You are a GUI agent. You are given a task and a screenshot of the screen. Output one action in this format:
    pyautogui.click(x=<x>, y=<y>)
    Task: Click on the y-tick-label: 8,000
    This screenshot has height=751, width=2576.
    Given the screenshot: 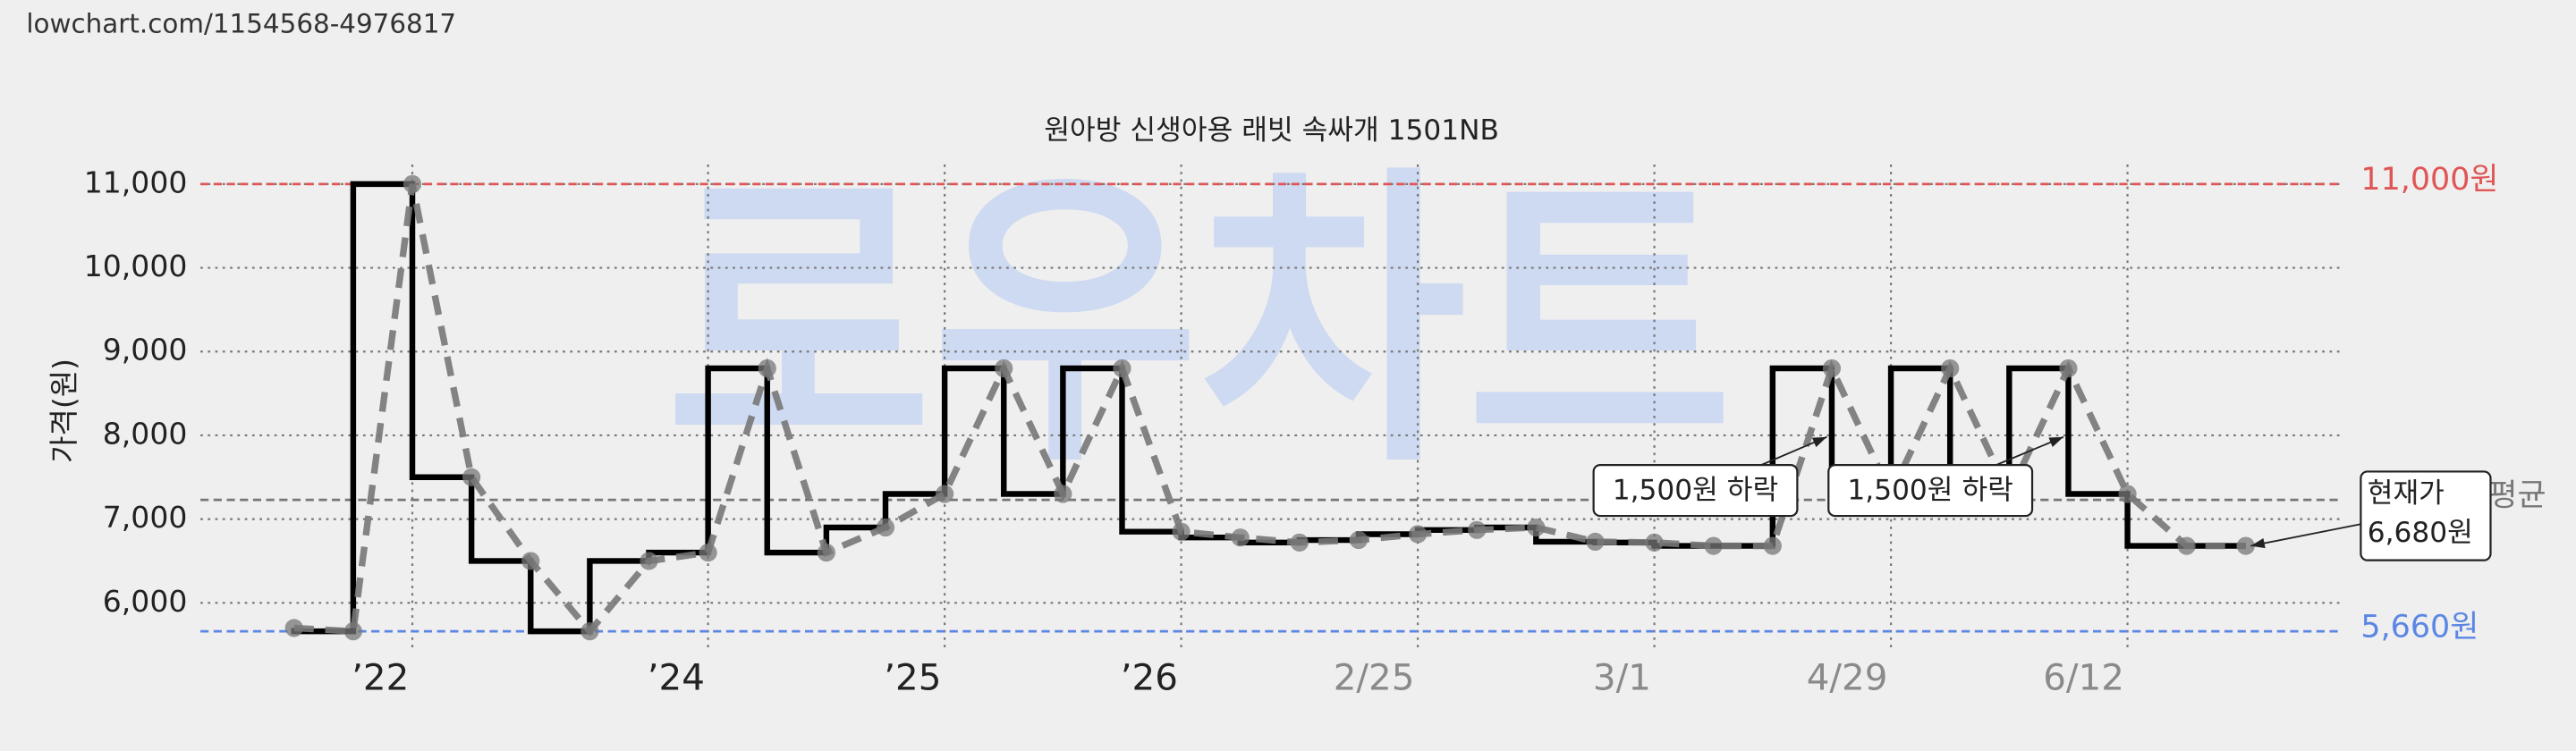 What is the action you would take?
    pyautogui.click(x=145, y=433)
    